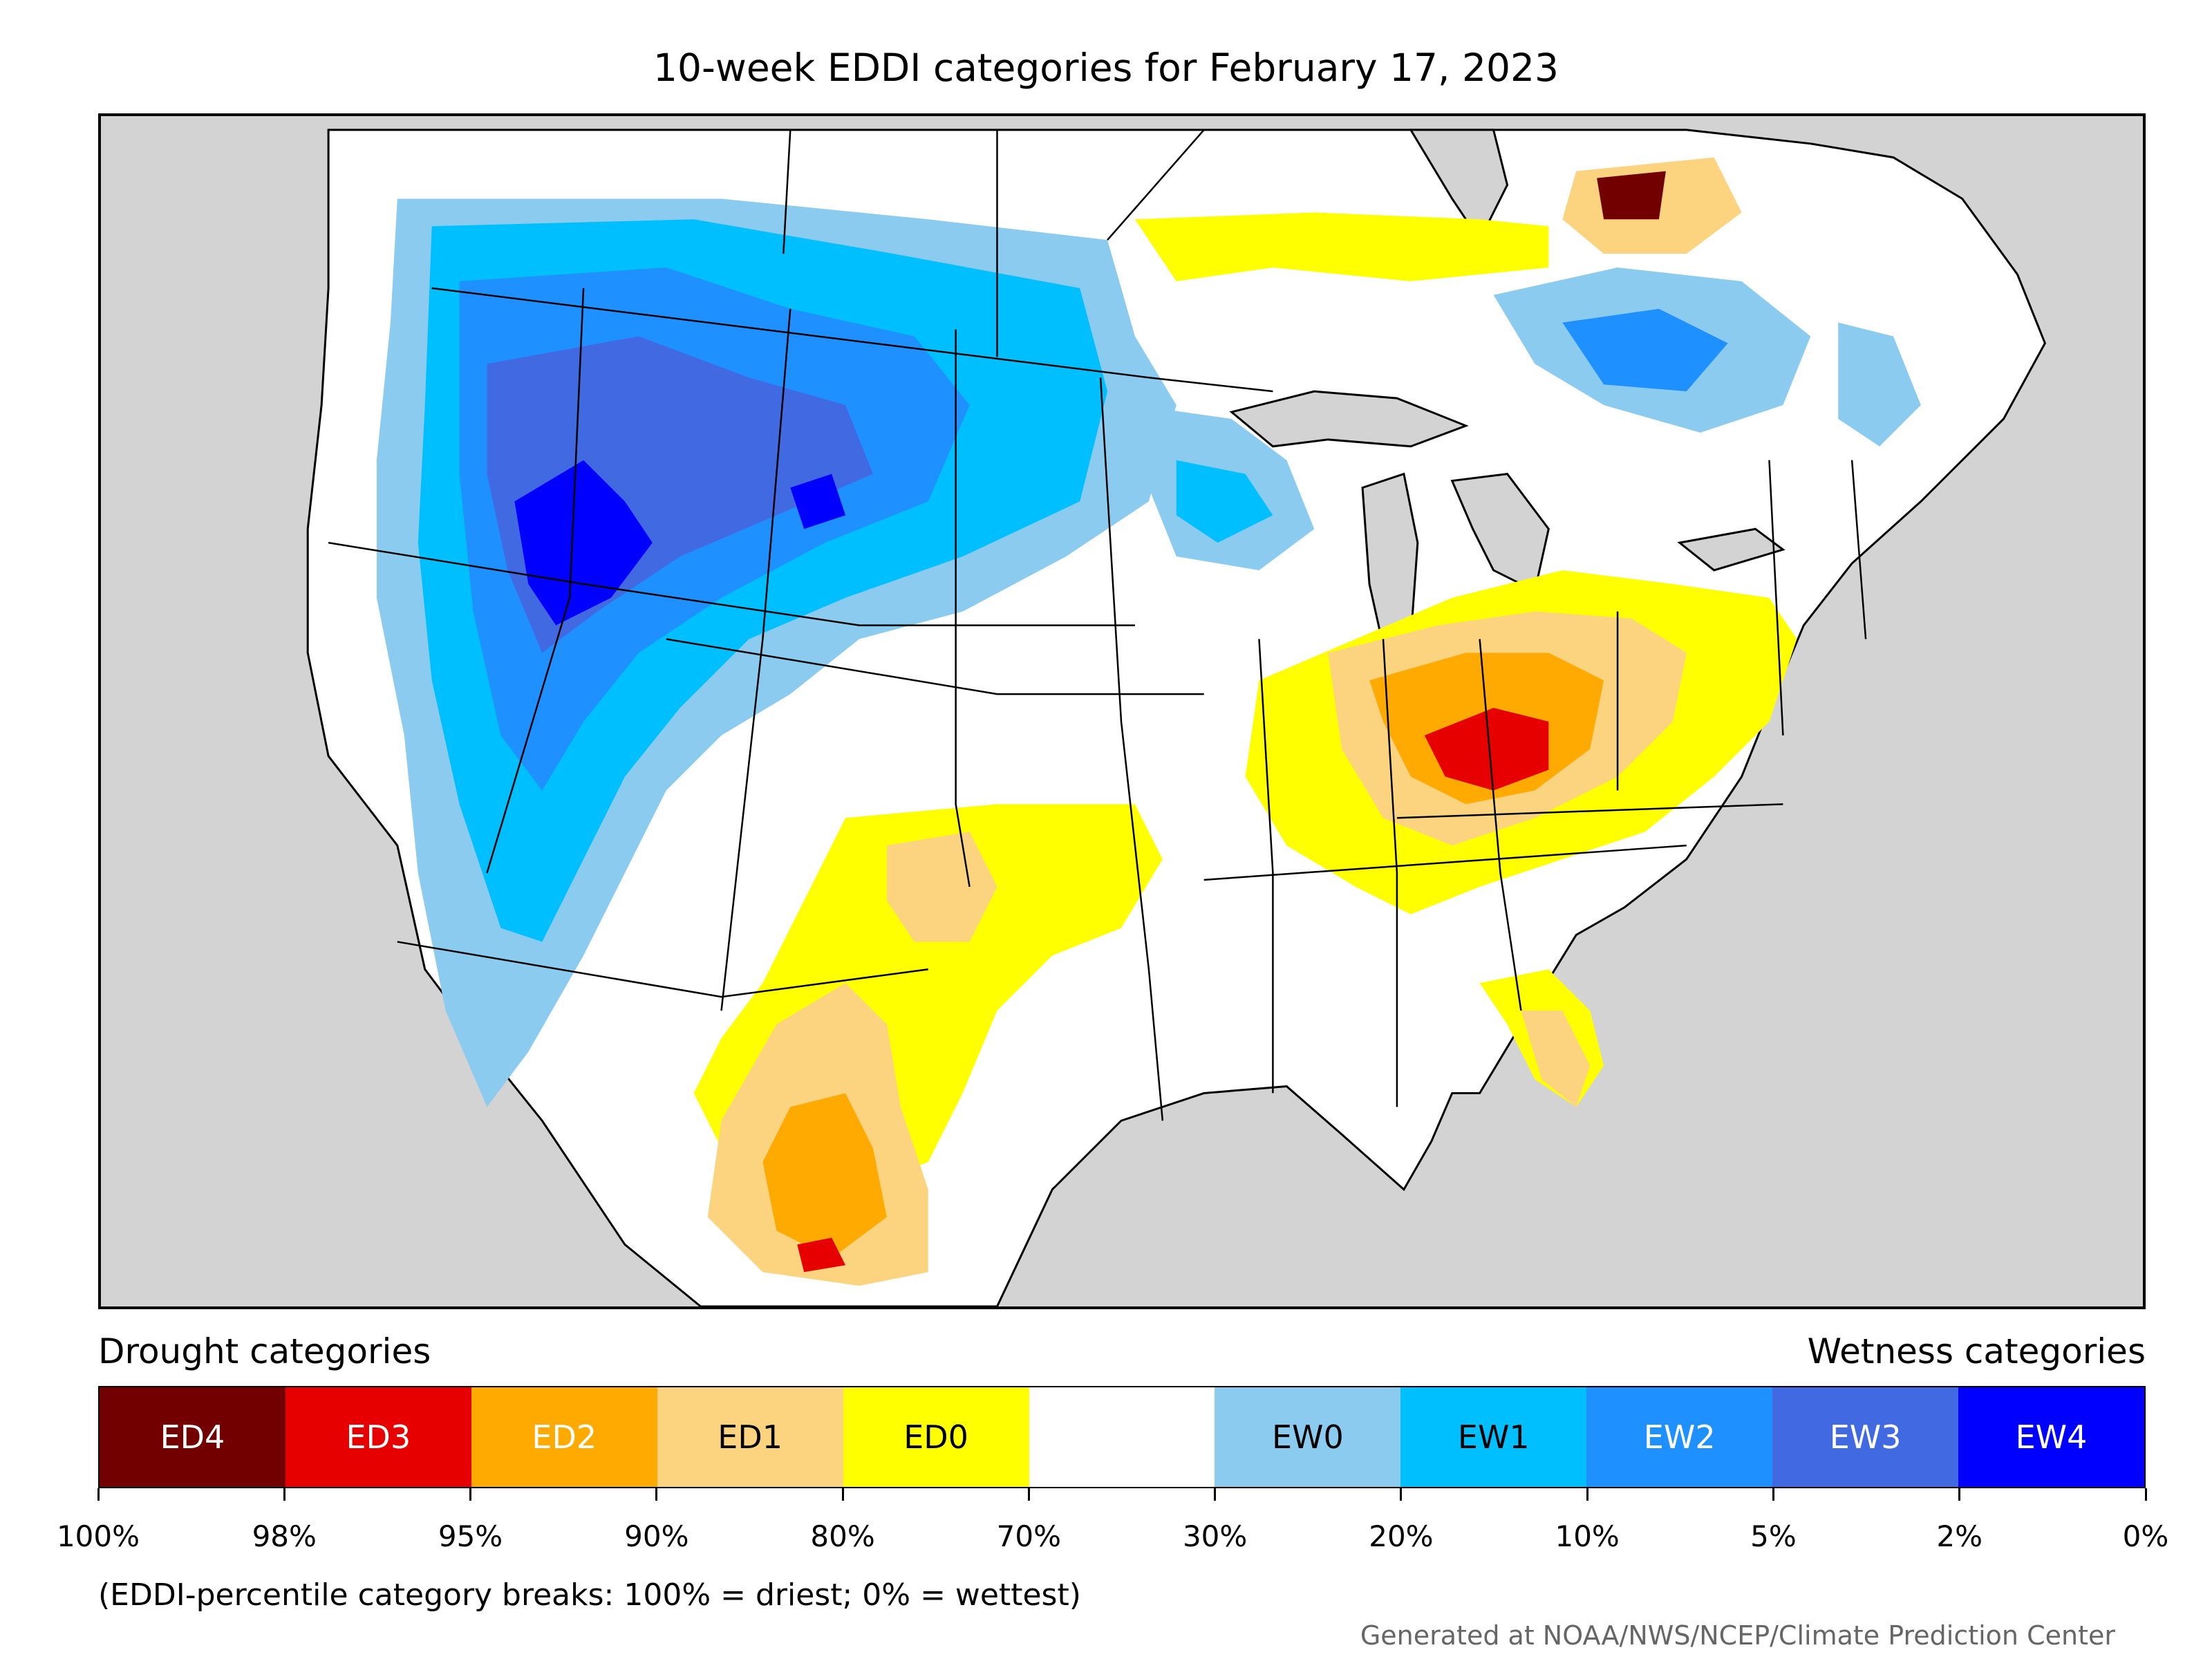 The width and height of the screenshot is (2212, 1659). Describe the element at coordinates (378, 1437) in the screenshot. I see `legend-cell-ed3: ED3` at that location.